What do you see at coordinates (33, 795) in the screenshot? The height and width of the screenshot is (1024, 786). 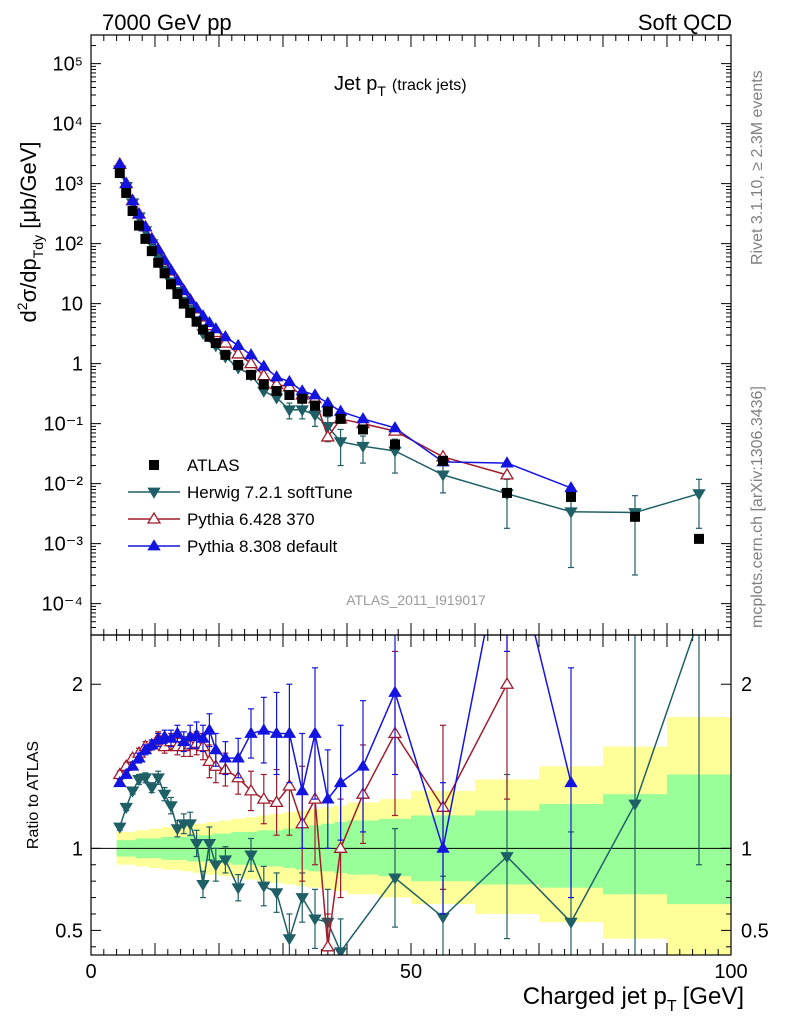 I see `ratio-y-axis-label: Ratio to ATLAS` at bounding box center [33, 795].